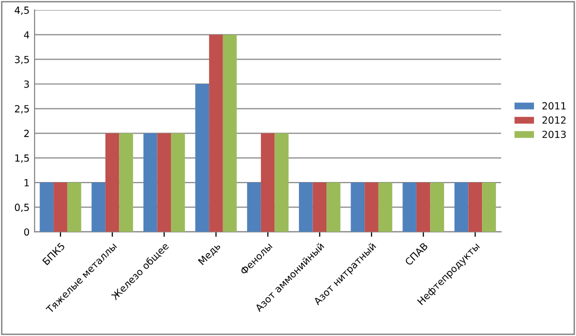 The height and width of the screenshot is (336, 576). What do you see at coordinates (26, 84) in the screenshot?
I see `y-tick-label: 3` at bounding box center [26, 84].